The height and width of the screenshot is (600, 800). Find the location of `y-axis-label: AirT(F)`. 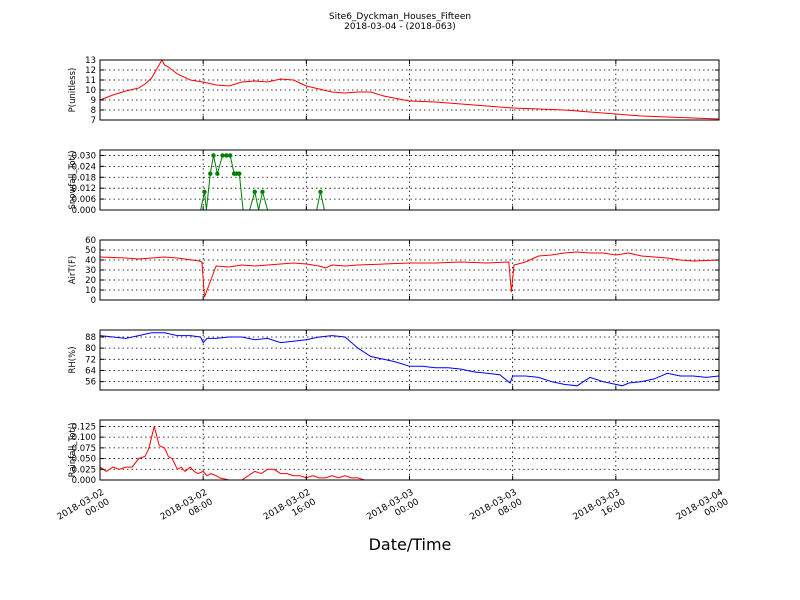

y-axis-label: AirT(F) is located at coordinates (73, 270).